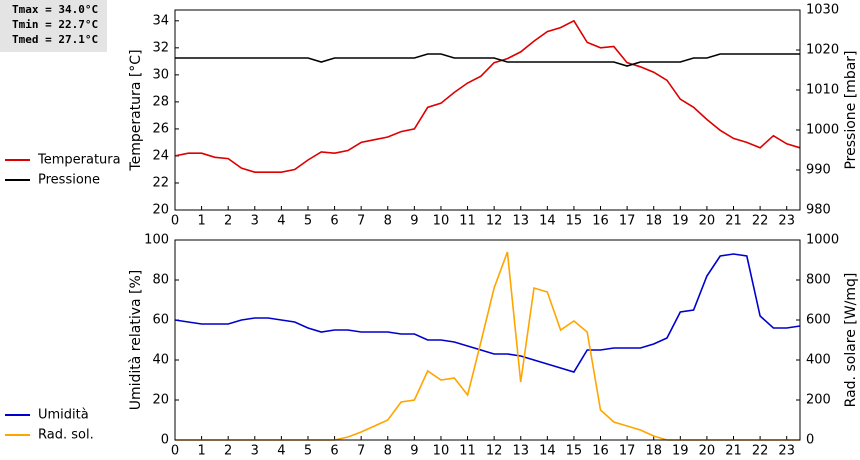 The image size is (860, 460). I want to click on legend-label: Temperatura, so click(79, 160).